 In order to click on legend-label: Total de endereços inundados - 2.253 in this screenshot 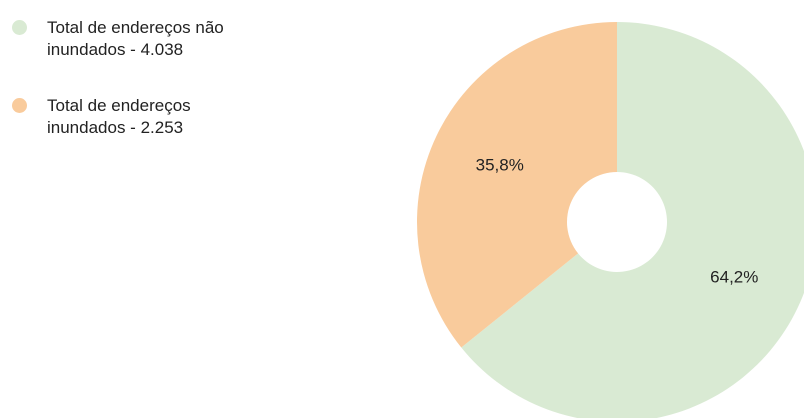, I will do `click(119, 116)`.